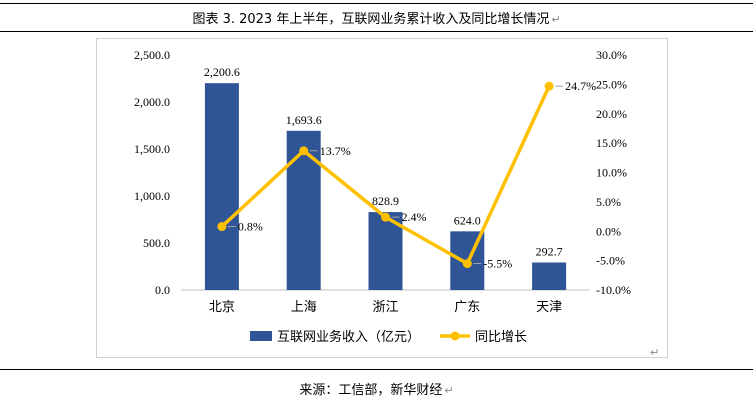 Image resolution: width=753 pixels, height=404 pixels. Describe the element at coordinates (152, 149) in the screenshot. I see `y-left-tick-label: 1,500.0` at that location.